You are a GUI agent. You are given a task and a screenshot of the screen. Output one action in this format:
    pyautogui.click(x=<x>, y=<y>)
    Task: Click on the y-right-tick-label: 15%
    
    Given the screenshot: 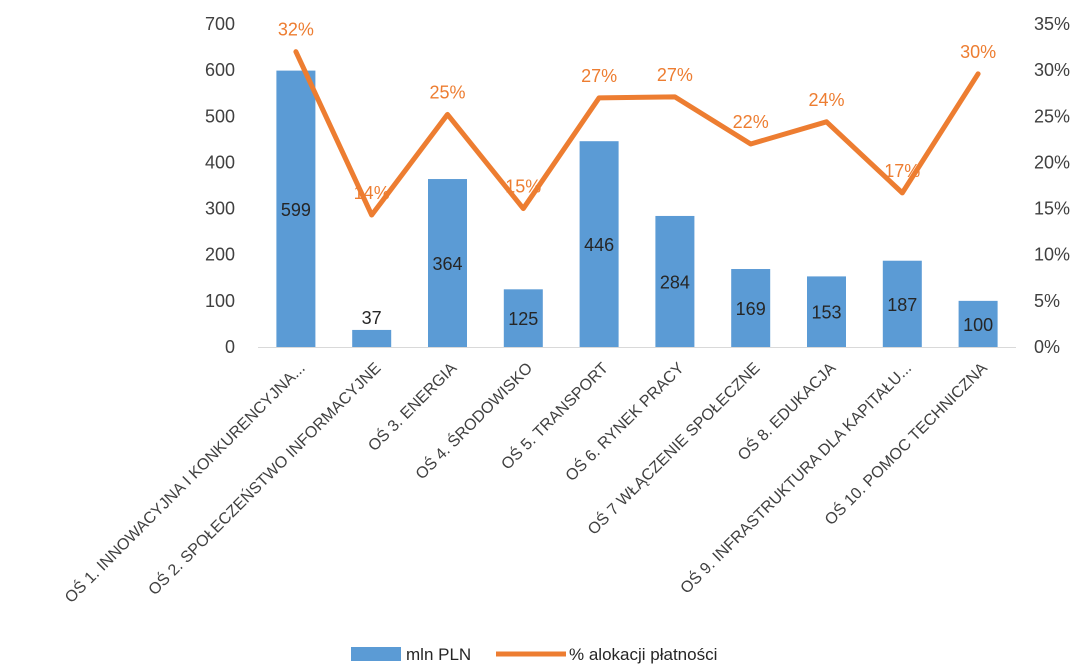 What is the action you would take?
    pyautogui.click(x=1052, y=209)
    